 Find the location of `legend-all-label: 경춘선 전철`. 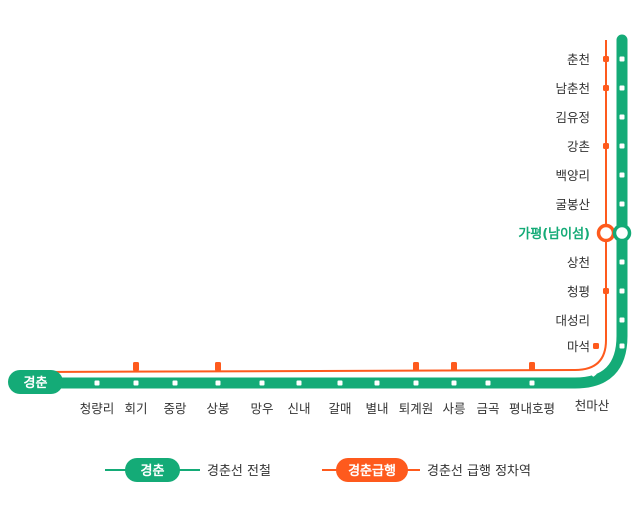

legend-all-label: 경춘선 전철 is located at coordinates (239, 471).